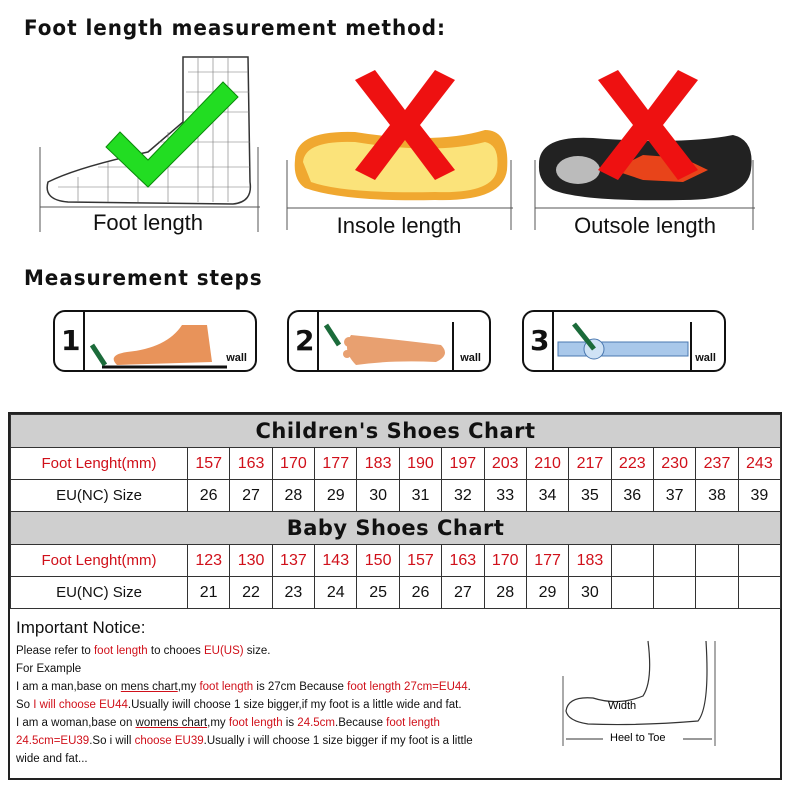 The image size is (790, 790). What do you see at coordinates (25, 705) in the screenshot?
I see `notice-text: So` at bounding box center [25, 705].